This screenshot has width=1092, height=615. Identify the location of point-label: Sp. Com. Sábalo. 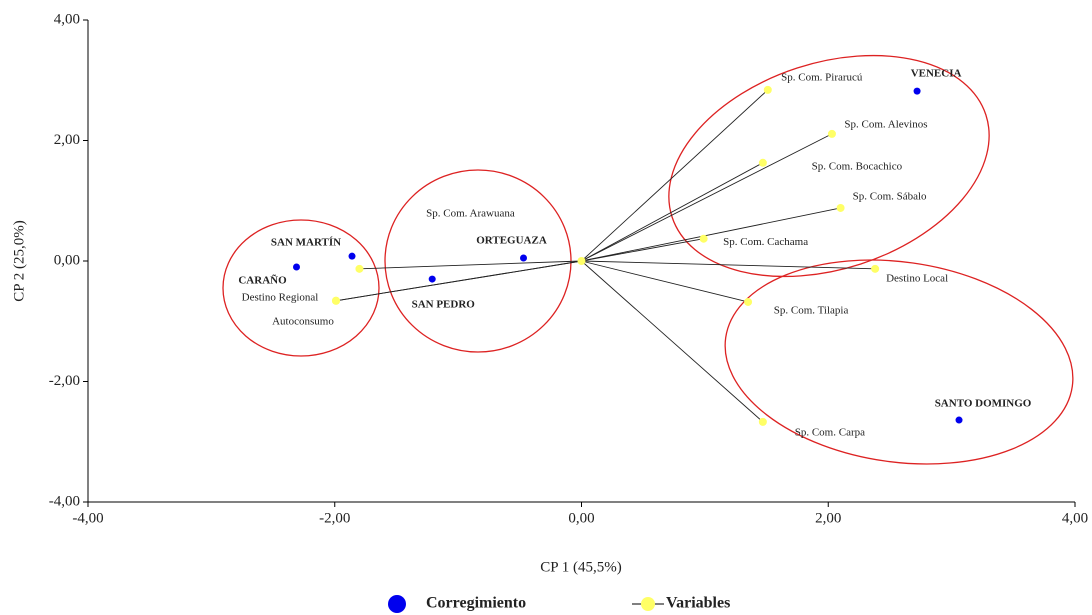
(890, 197).